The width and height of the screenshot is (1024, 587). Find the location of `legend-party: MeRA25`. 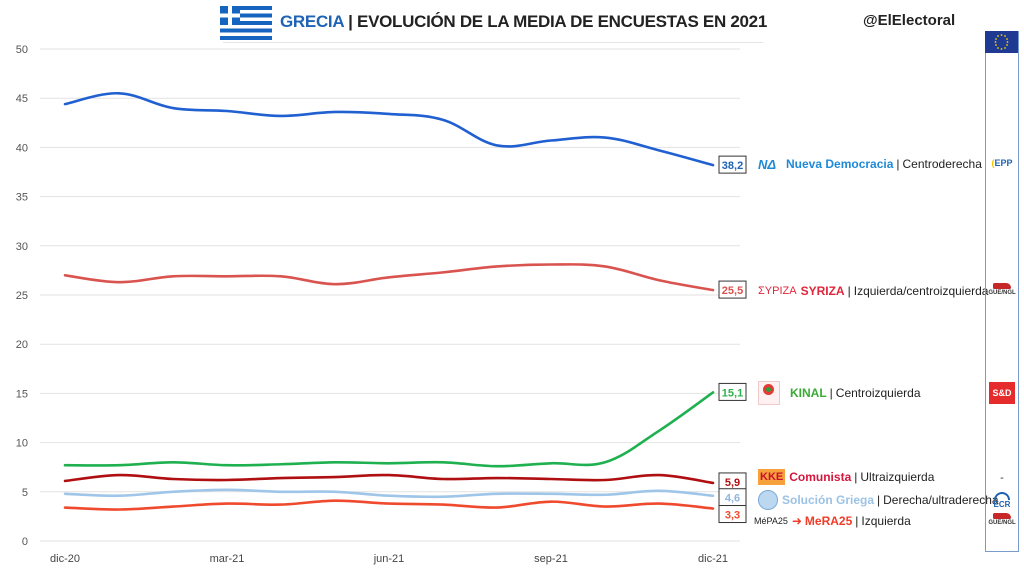

legend-party: MeRA25 is located at coordinates (828, 521).